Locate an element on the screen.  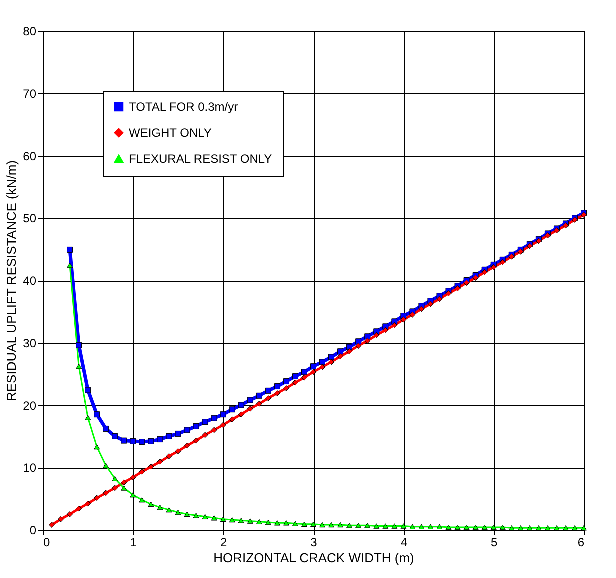
y-tick-label: 70 is located at coordinates (30, 93).